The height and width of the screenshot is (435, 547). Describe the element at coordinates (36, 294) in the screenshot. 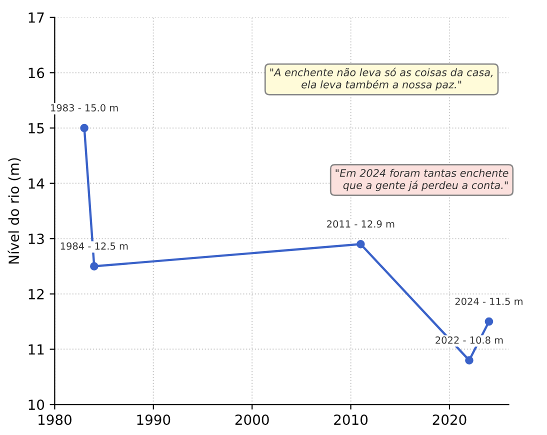

I see `y-tick-label: 12` at that location.